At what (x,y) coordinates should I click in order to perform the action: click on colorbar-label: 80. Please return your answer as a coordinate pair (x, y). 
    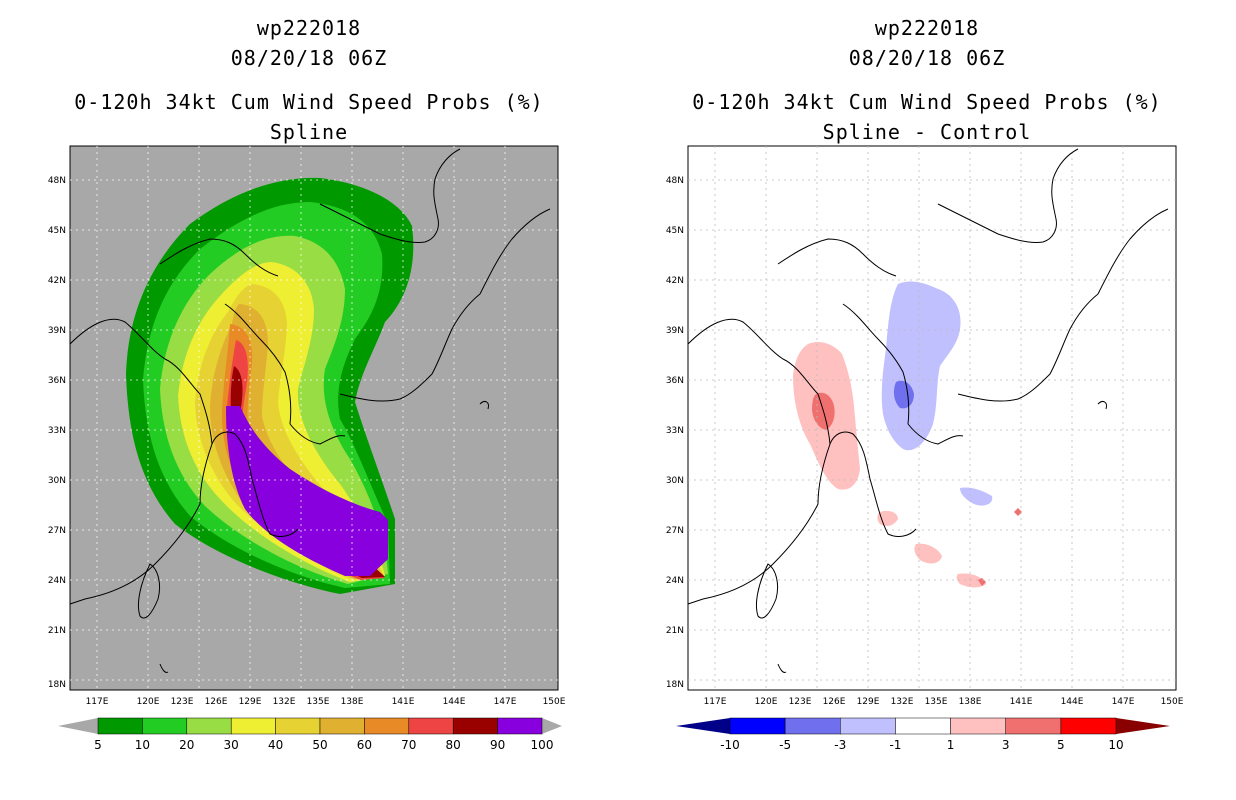
    Looking at the image, I should click on (453, 745).